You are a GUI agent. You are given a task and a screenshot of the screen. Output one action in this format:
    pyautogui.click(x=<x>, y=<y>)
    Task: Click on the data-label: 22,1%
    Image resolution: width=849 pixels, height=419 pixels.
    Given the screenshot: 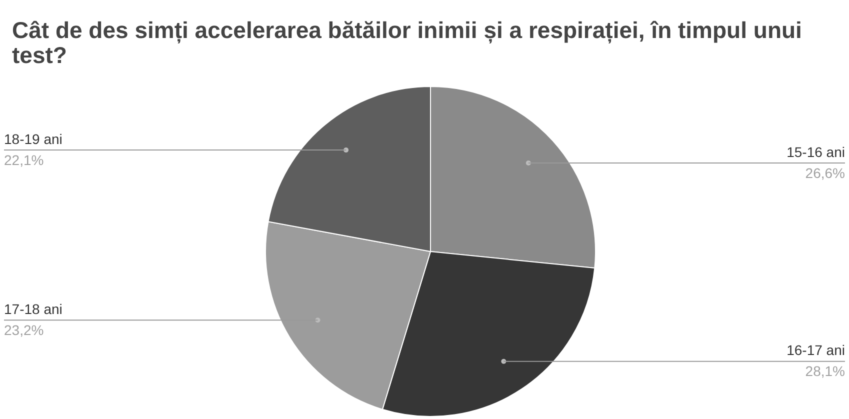 What is the action you would take?
    pyautogui.click(x=24, y=160)
    